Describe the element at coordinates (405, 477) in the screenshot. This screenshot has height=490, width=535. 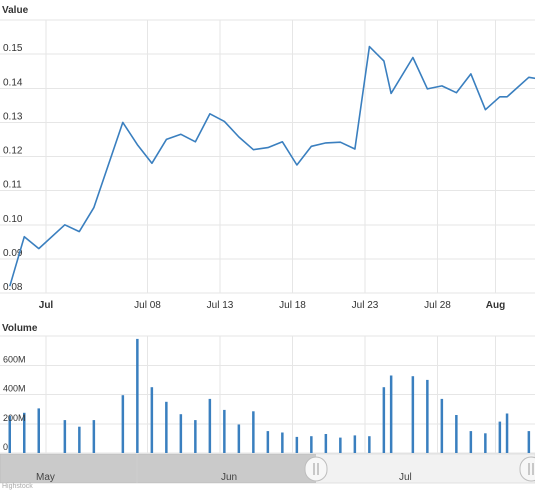
I see `navigator-label-jul: Jul` at that location.